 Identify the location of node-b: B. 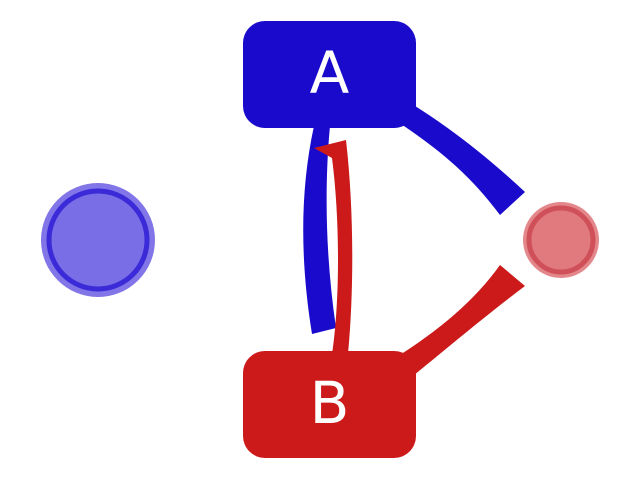
(329, 404).